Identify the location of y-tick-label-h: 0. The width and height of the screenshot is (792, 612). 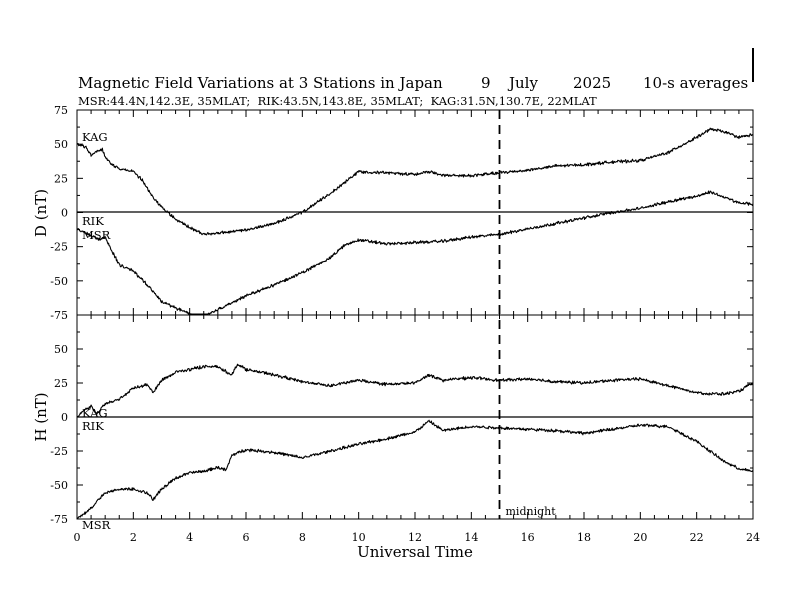
(64, 417).